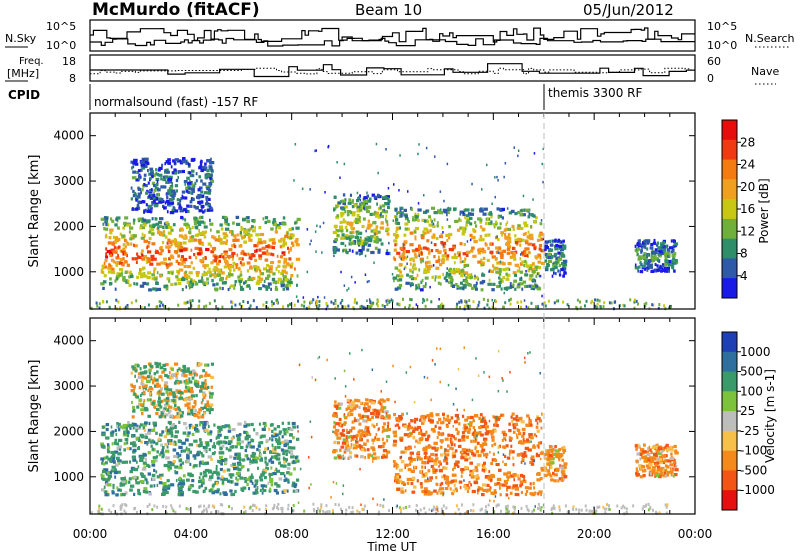 The image size is (800, 554). Describe the element at coordinates (61, 26) in the screenshot. I see `noise-tick-left-high: 10^5` at that location.